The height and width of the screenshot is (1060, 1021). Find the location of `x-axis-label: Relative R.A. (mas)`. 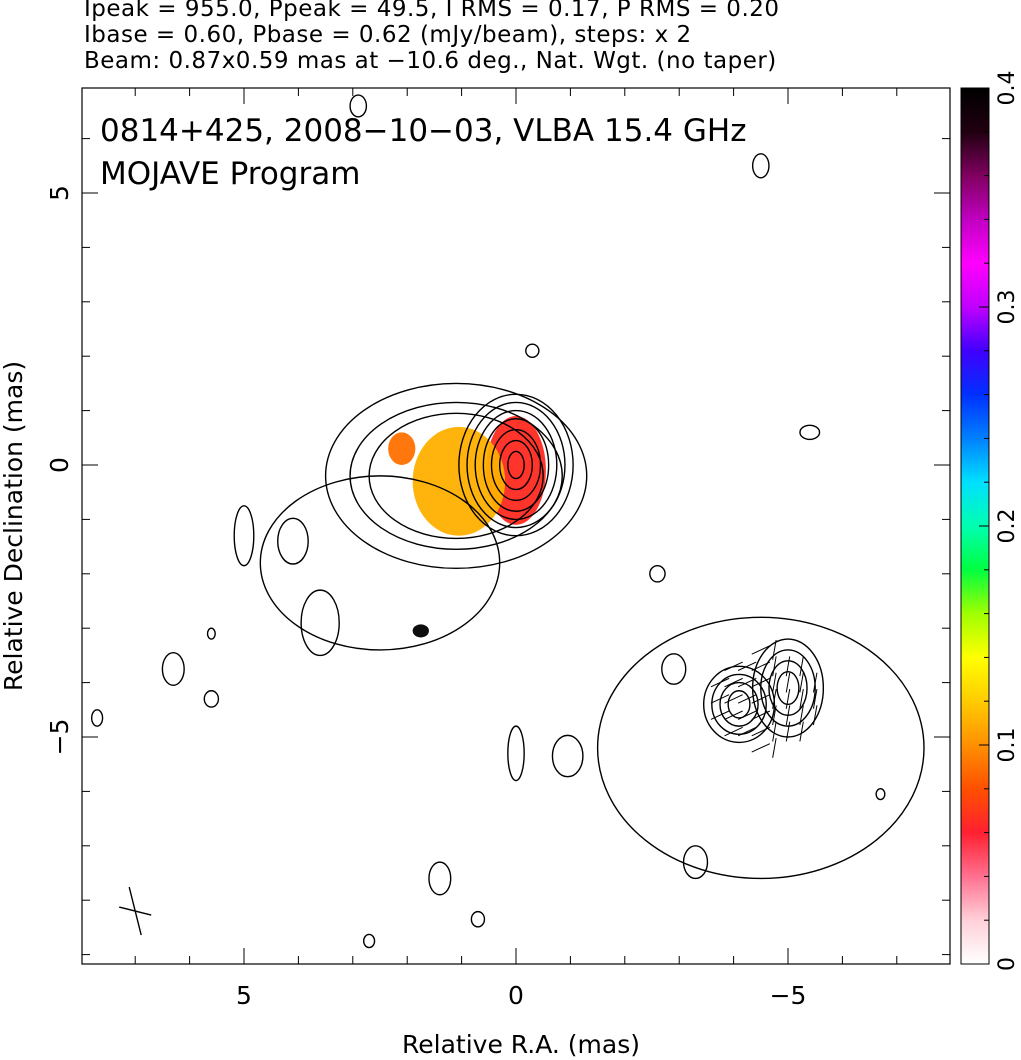

x-axis-label: Relative R.A. (mas) is located at coordinates (521, 1044).